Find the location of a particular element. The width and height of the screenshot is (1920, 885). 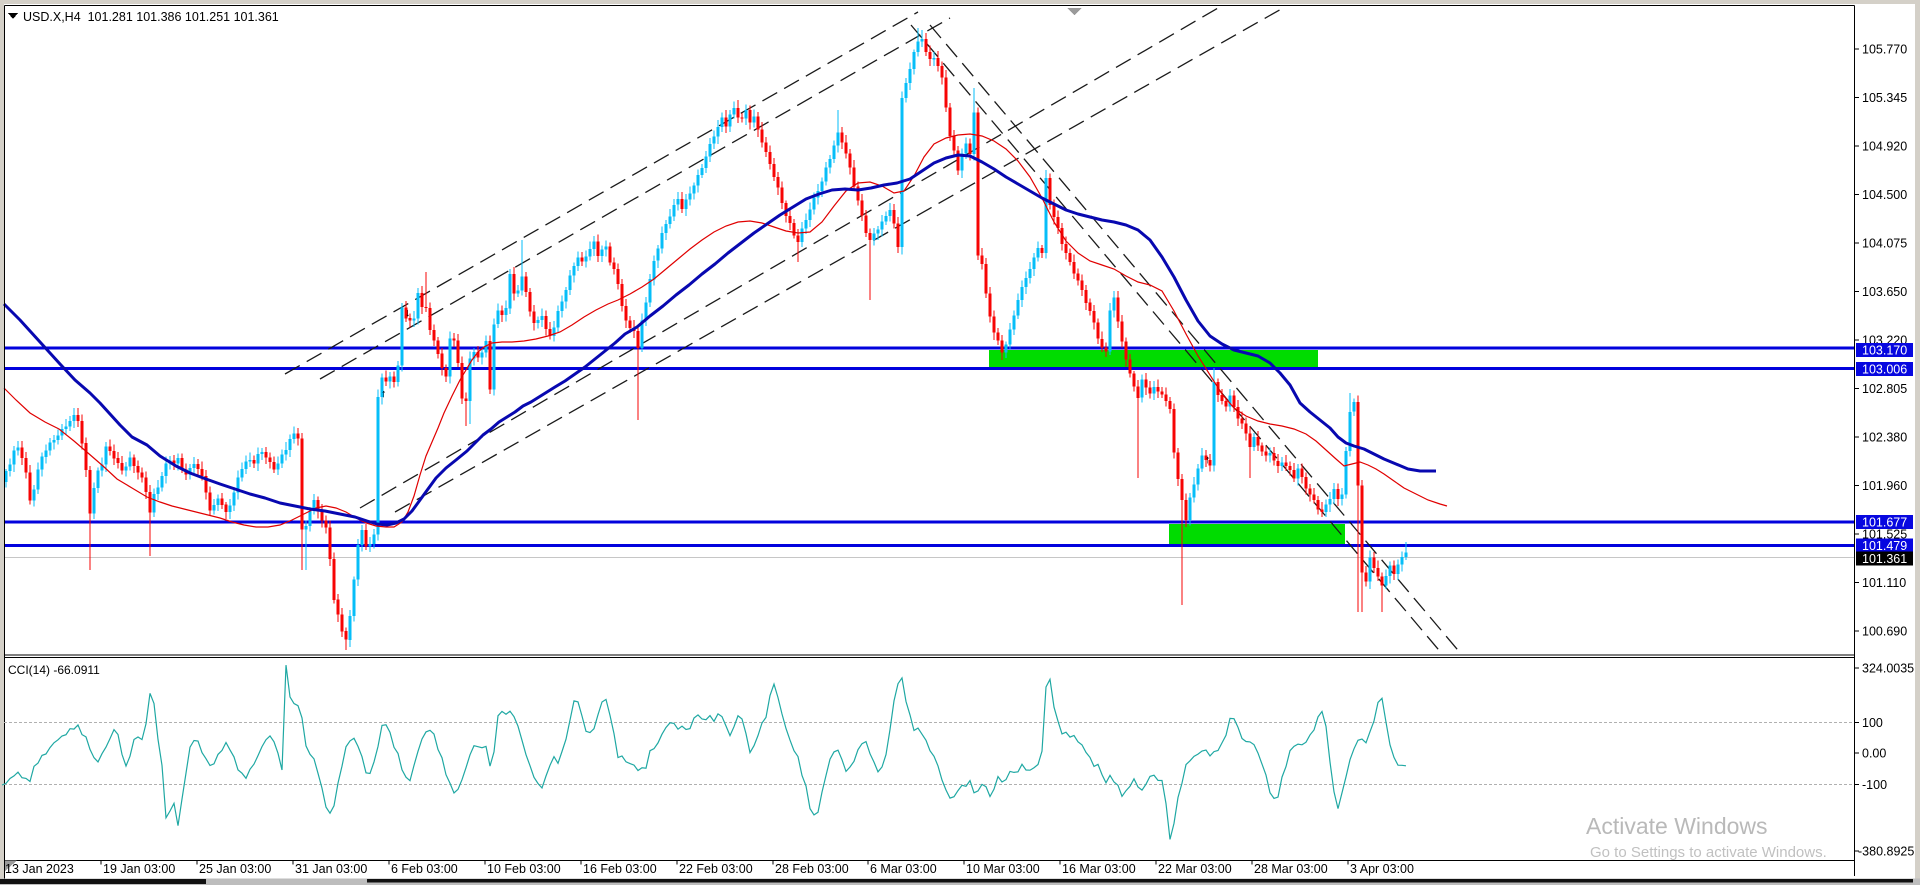

svg-text: 13 Jan 2023 is located at coordinates (39, 869).